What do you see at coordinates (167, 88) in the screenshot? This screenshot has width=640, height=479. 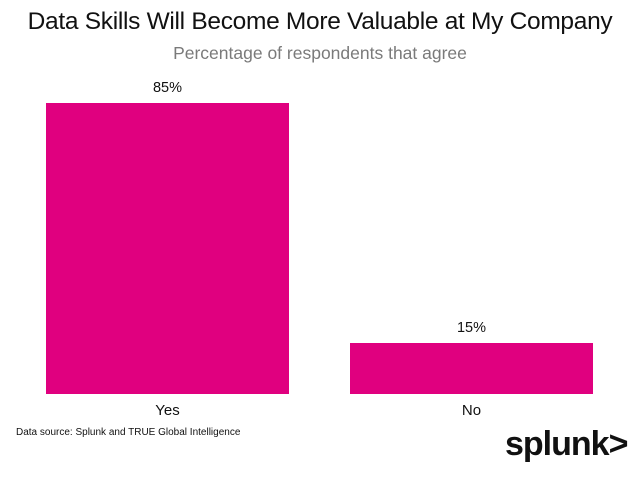 I see `bar-value-label-yes: 85%` at bounding box center [167, 88].